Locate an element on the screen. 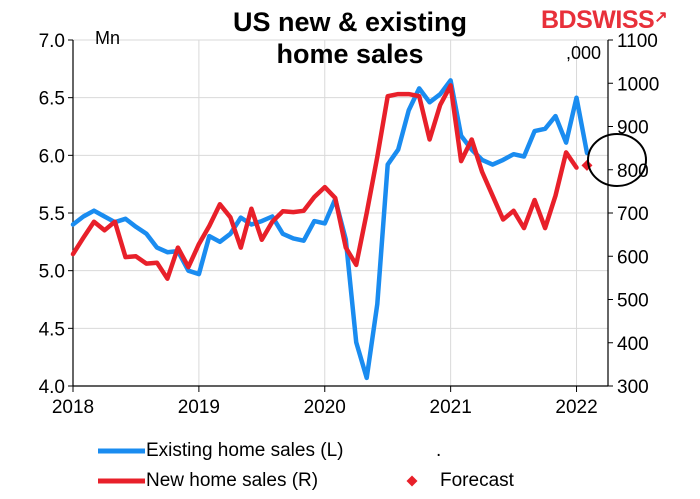  brand-logo-text: BDSWISS is located at coordinates (598, 20).